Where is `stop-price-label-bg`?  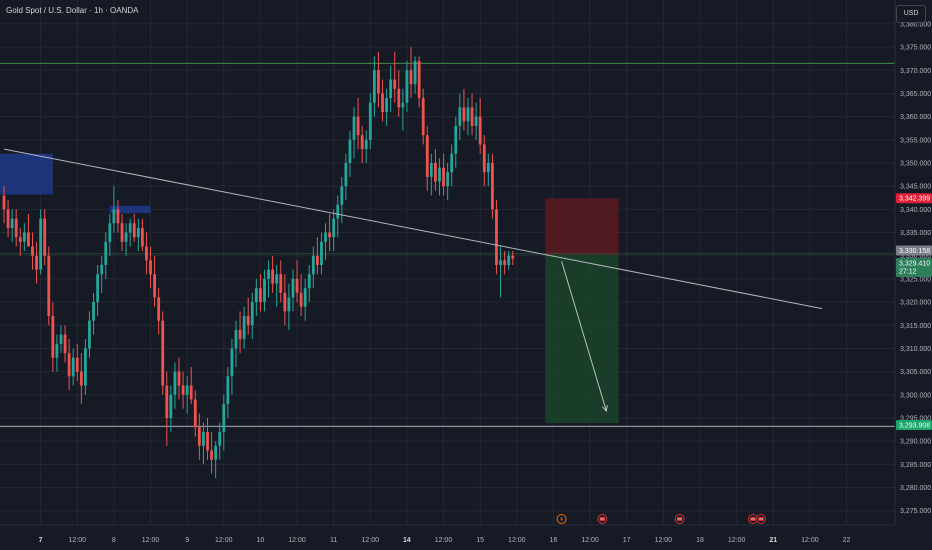 stop-price-label-bg is located at coordinates (914, 198).